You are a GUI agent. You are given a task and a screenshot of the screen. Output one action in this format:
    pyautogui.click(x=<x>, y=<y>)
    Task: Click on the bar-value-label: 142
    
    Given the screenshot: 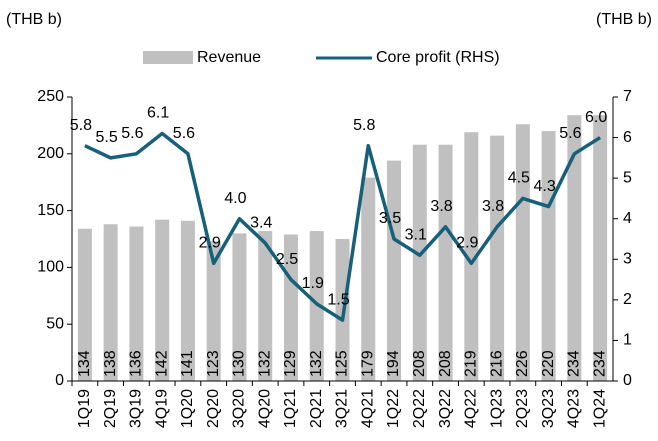 What is the action you would take?
    pyautogui.click(x=161, y=363)
    